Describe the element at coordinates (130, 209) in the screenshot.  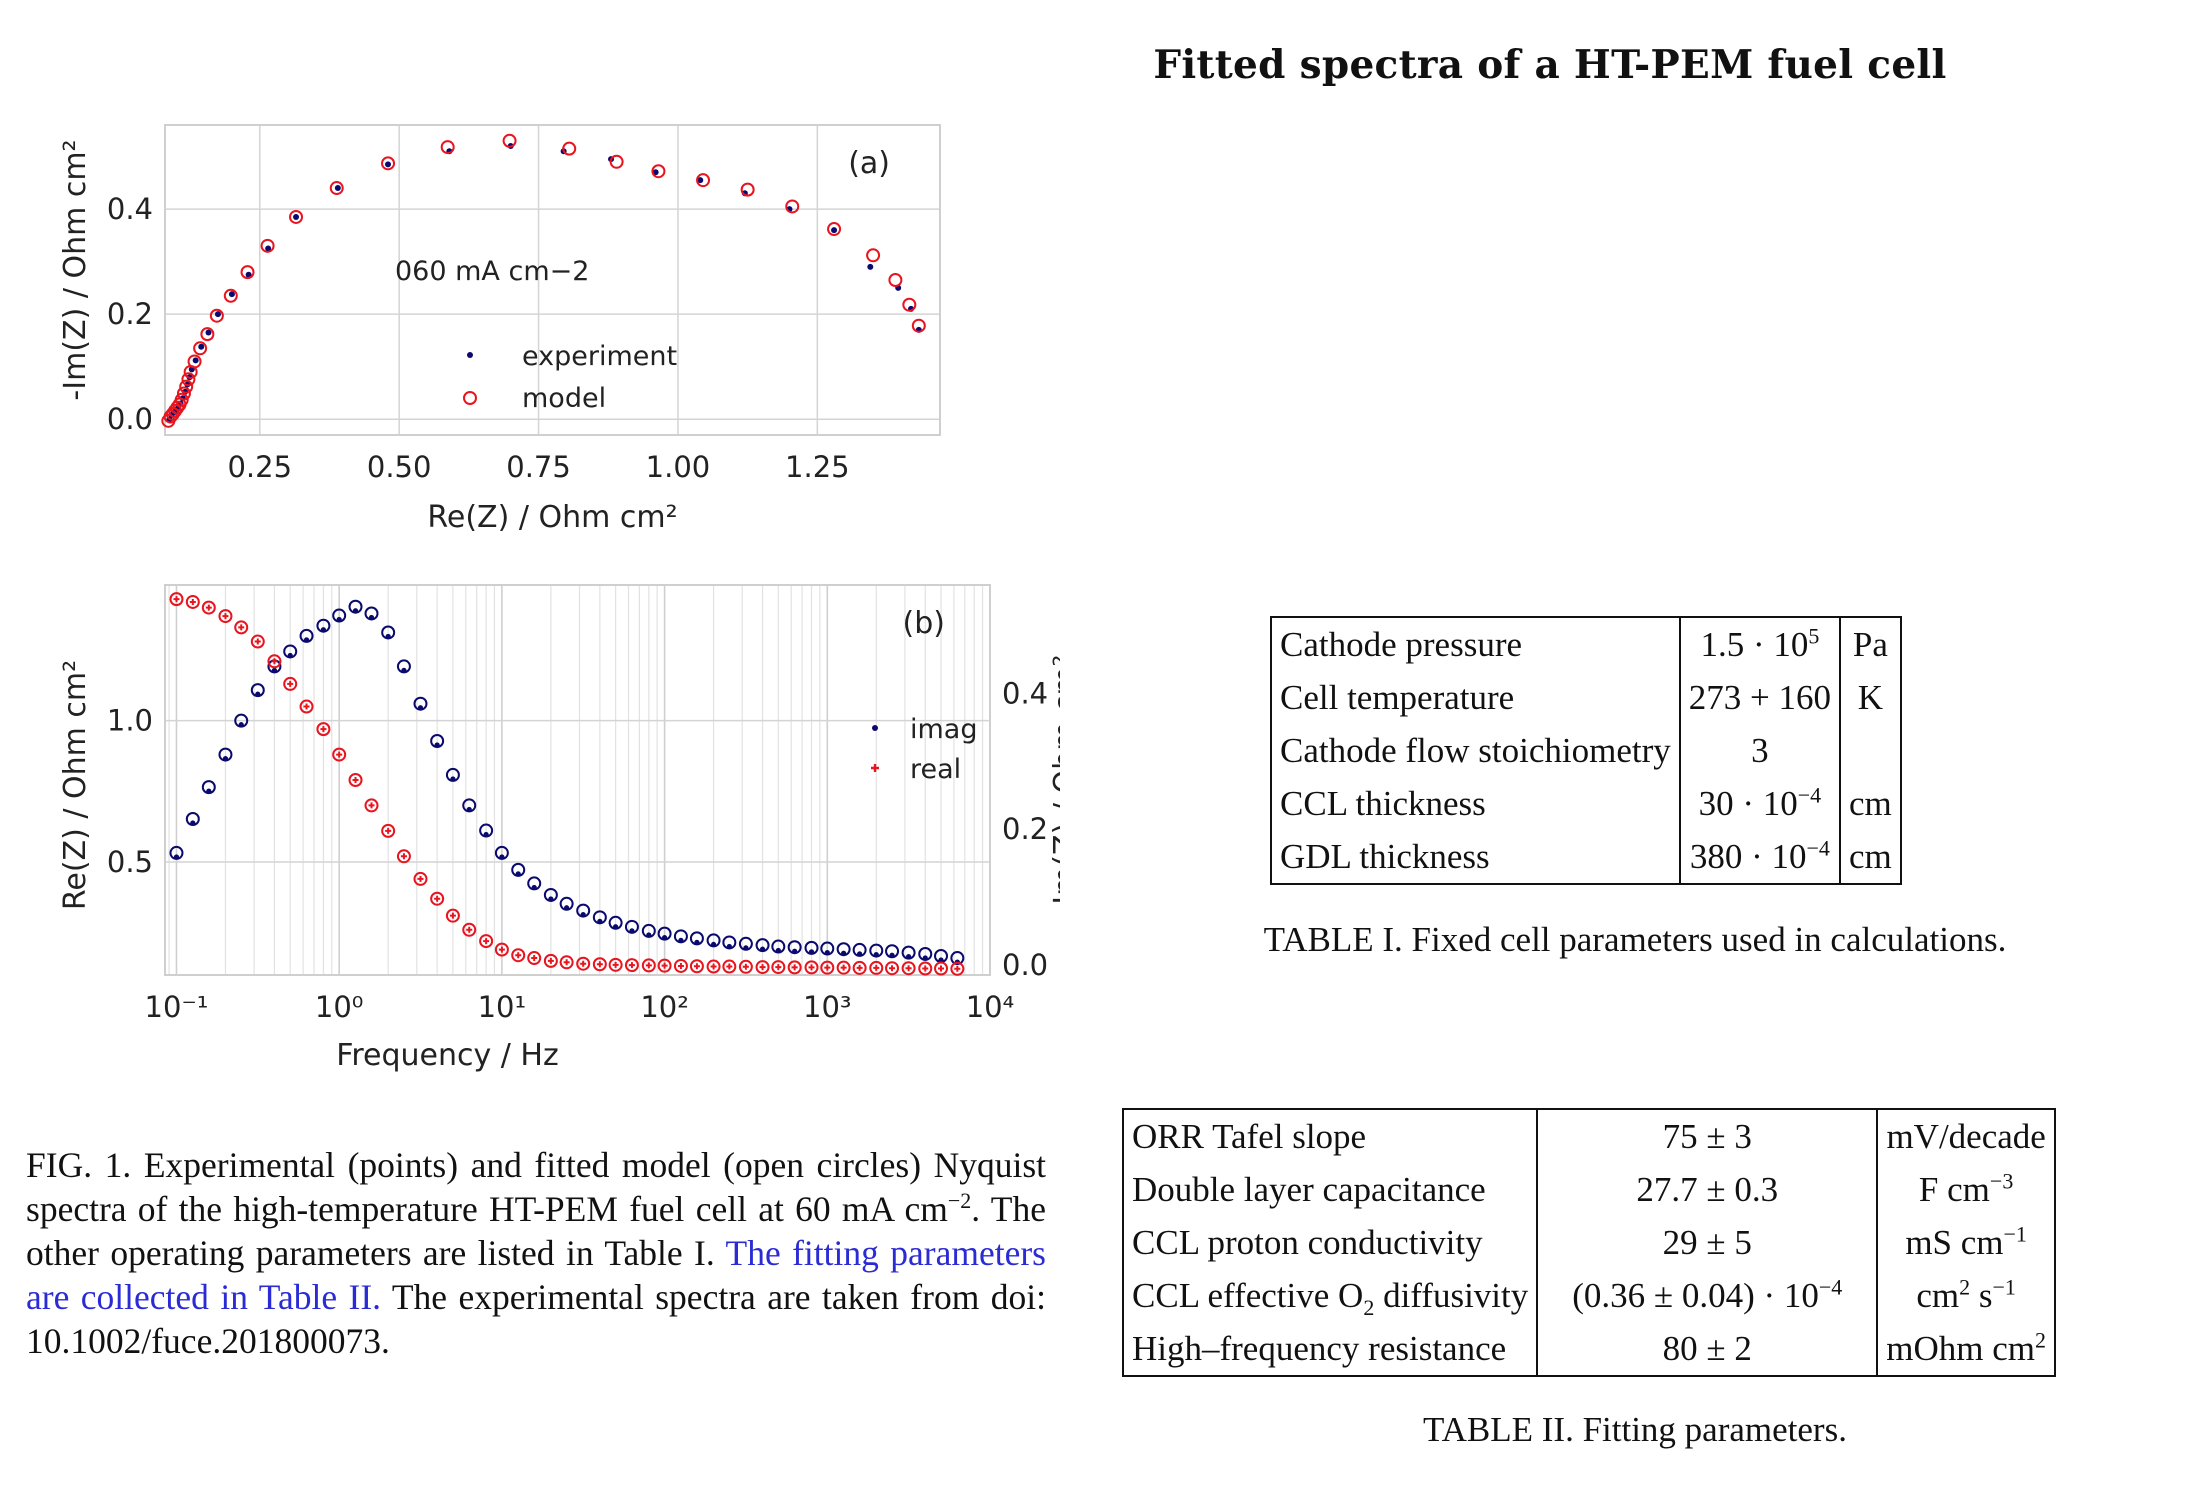
I see `y-tick-label: 0.4` at that location.